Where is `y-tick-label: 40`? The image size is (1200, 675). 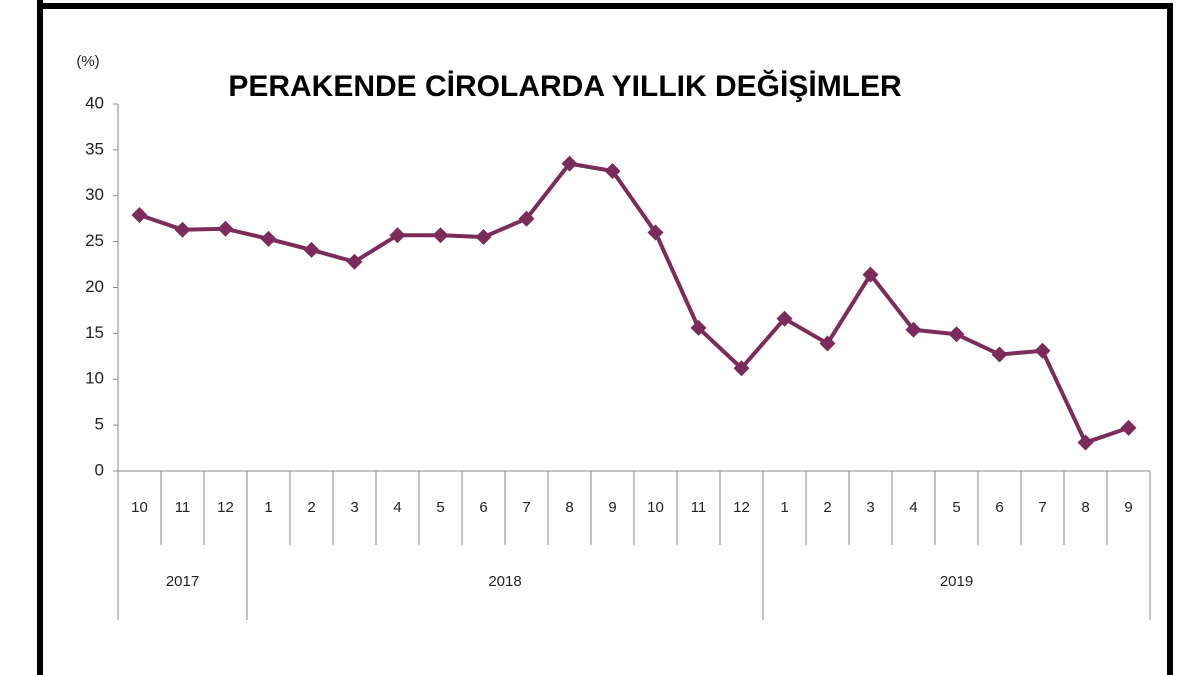 y-tick-label: 40 is located at coordinates (94, 102).